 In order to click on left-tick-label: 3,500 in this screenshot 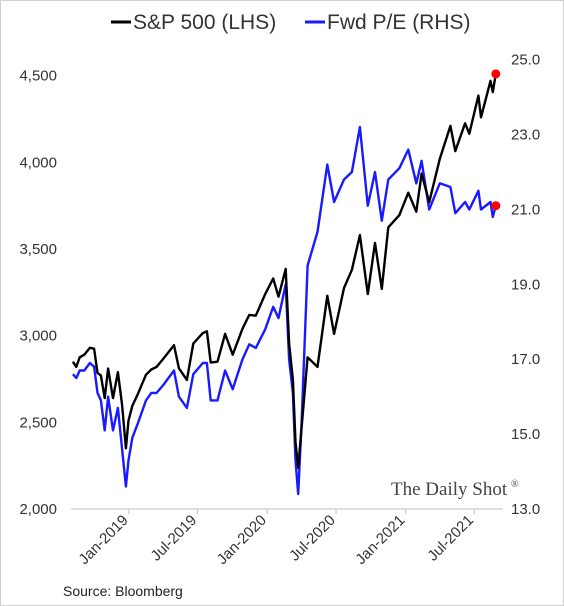, I will do `click(38, 249)`.